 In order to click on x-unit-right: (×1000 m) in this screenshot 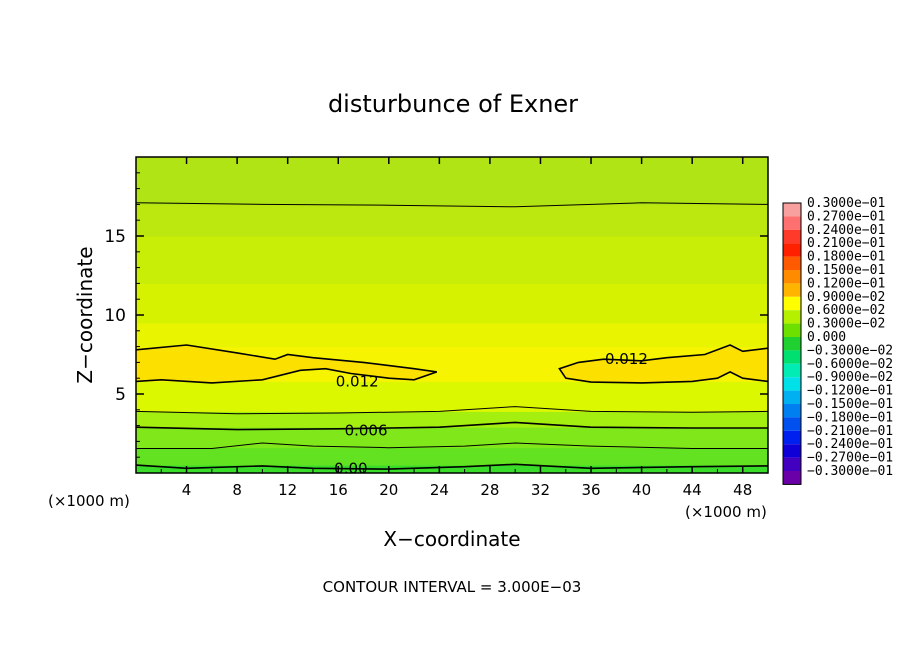, I will do `click(726, 512)`.